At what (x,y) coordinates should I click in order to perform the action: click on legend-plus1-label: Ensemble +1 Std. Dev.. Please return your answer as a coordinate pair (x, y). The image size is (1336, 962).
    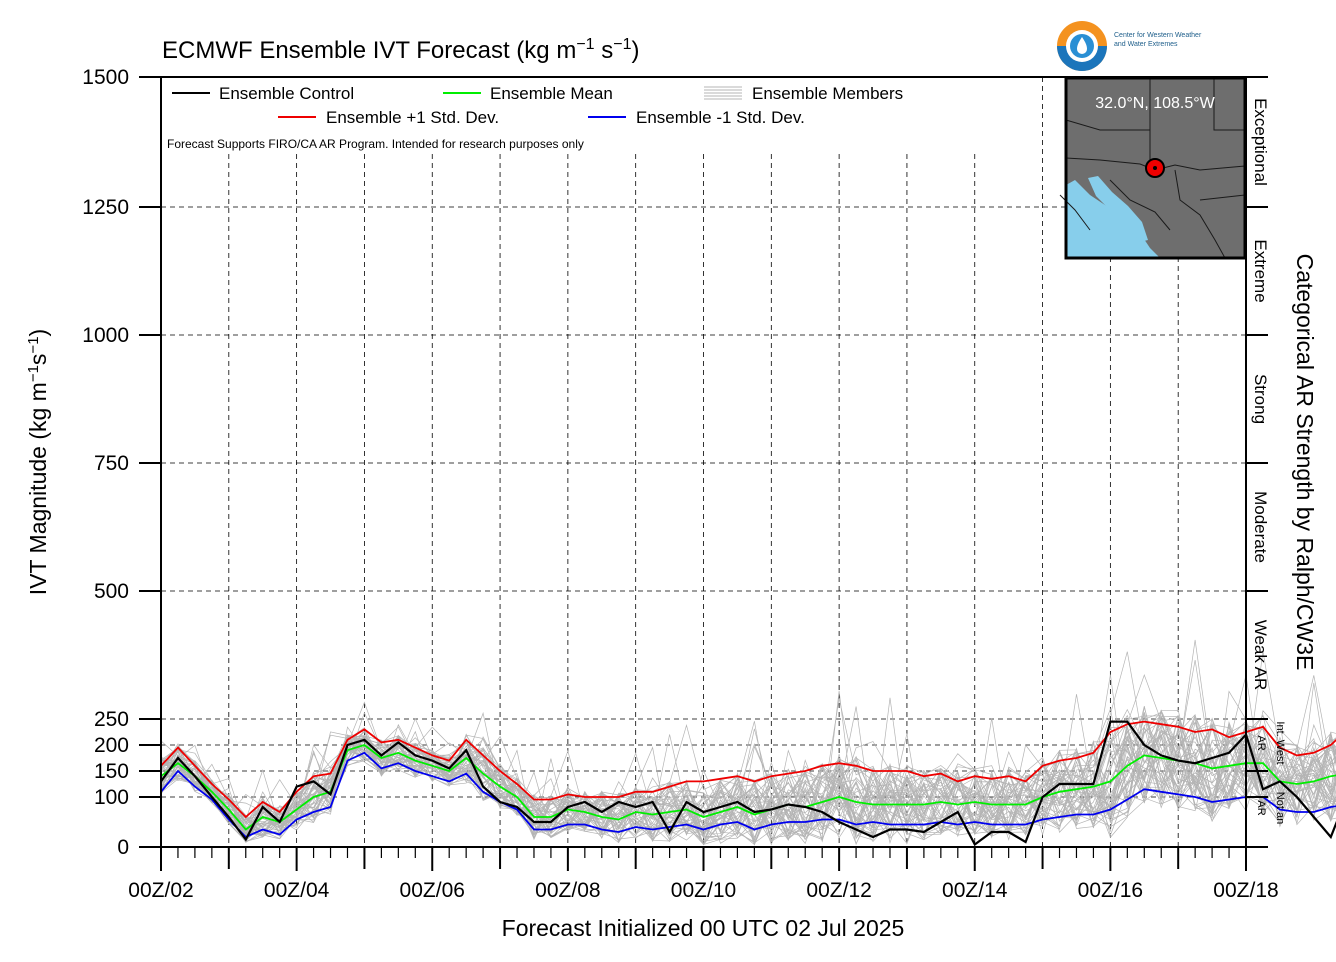
    Looking at the image, I should click on (412, 117).